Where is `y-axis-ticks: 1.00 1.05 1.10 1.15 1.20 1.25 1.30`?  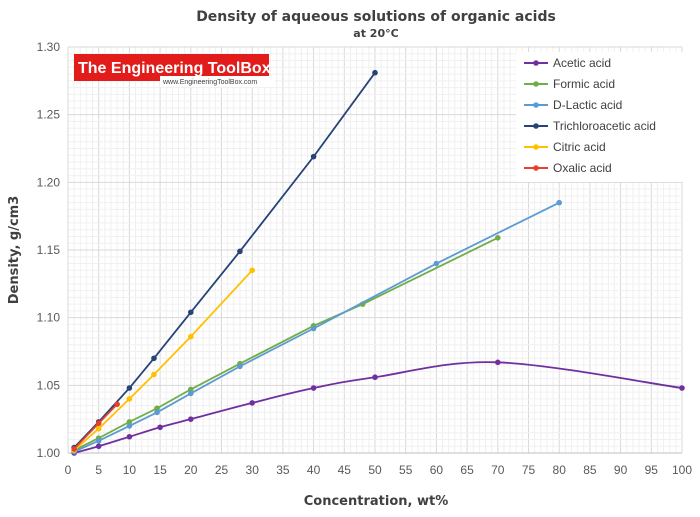
y-axis-ticks: 1.00 1.05 1.10 1.15 1.20 1.25 1.30 is located at coordinates (49, 250).